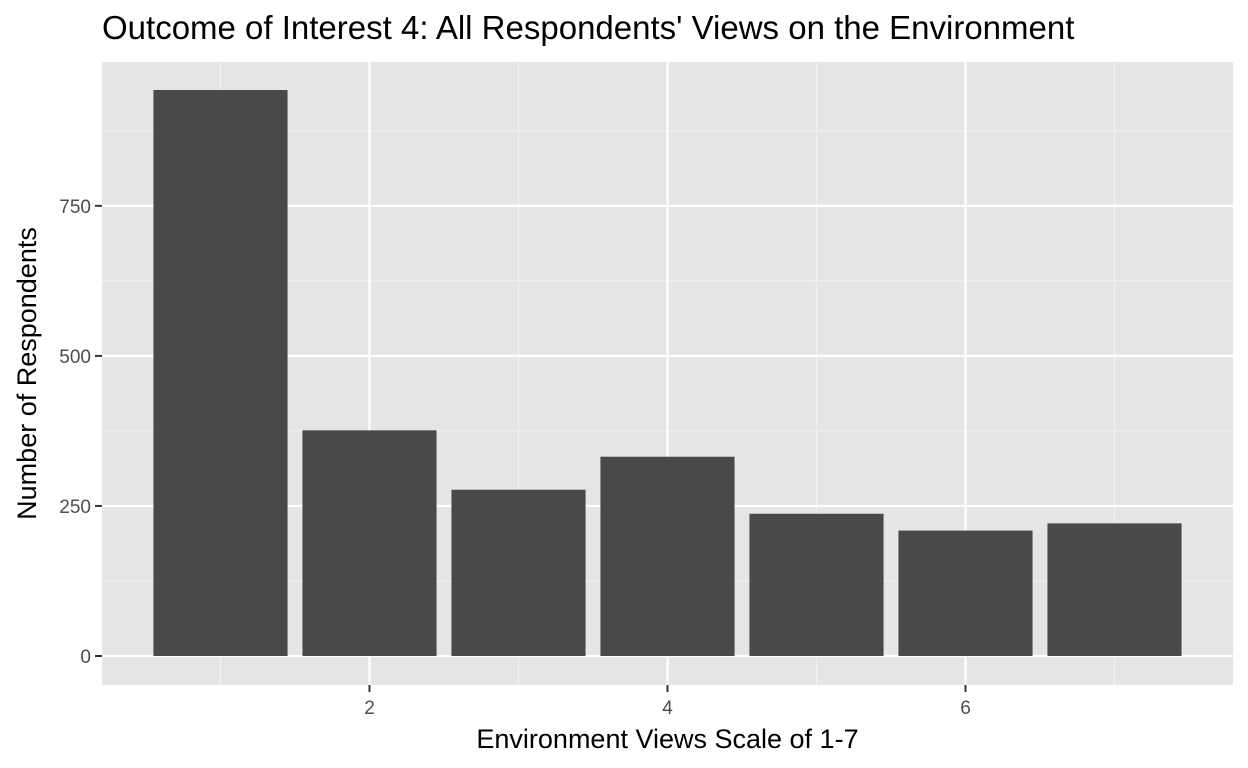 The width and height of the screenshot is (1248, 768). I want to click on y-tick-label: 750, so click(75, 207).